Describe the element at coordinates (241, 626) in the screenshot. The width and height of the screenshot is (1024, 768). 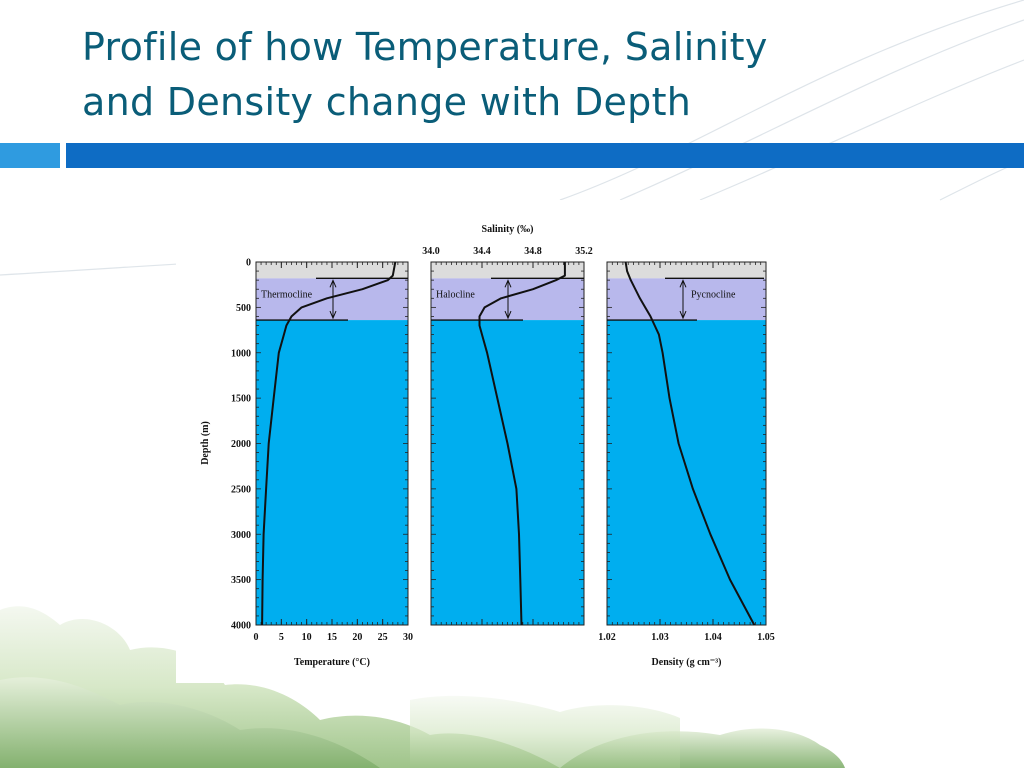
I see `y-tick-label: 4000` at that location.